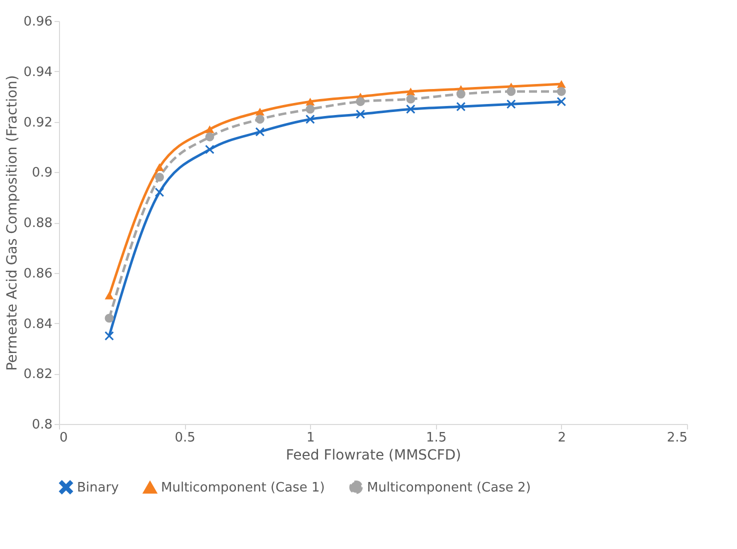 The image size is (737, 549). I want to click on x-tick-label: 2, so click(562, 438).